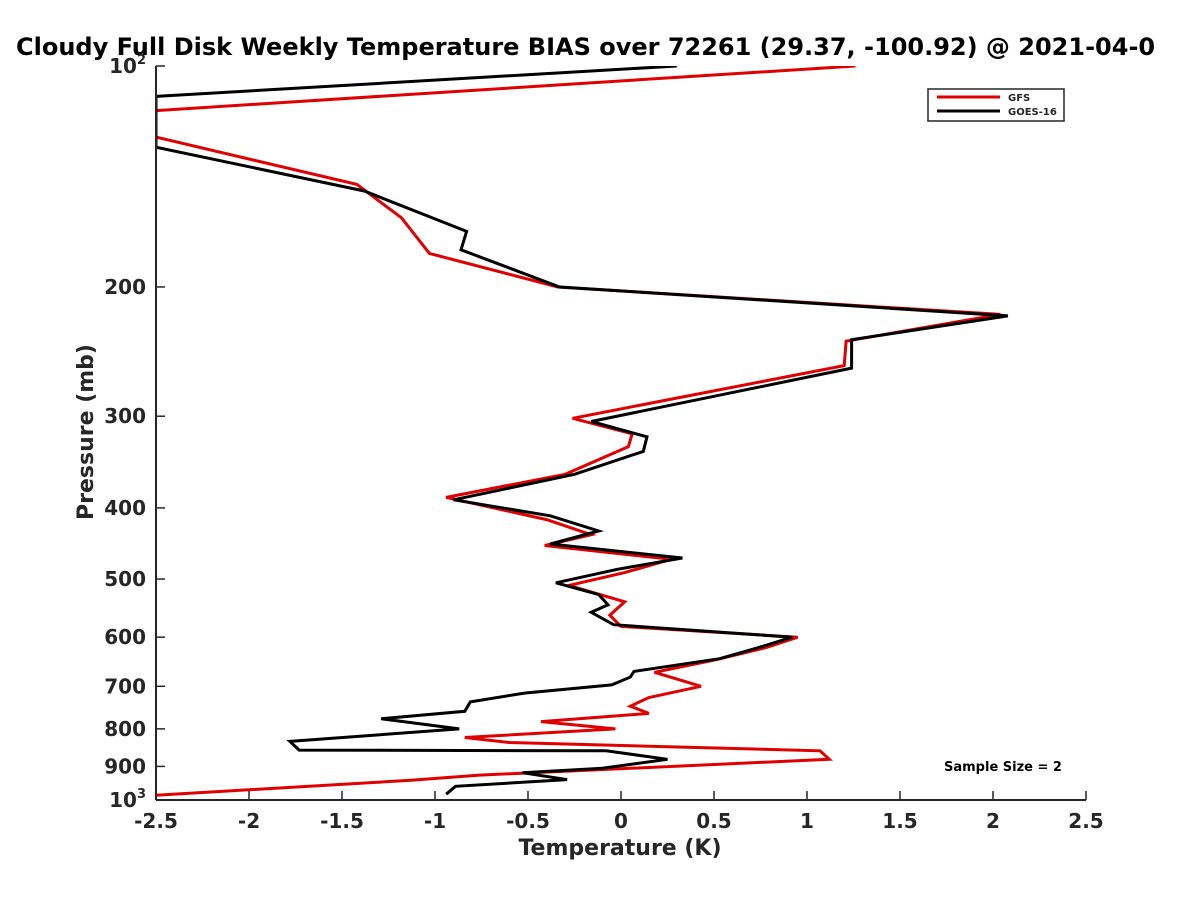 This screenshot has height=900, width=1200. I want to click on x-tick-label: -1.5, so click(342, 821).